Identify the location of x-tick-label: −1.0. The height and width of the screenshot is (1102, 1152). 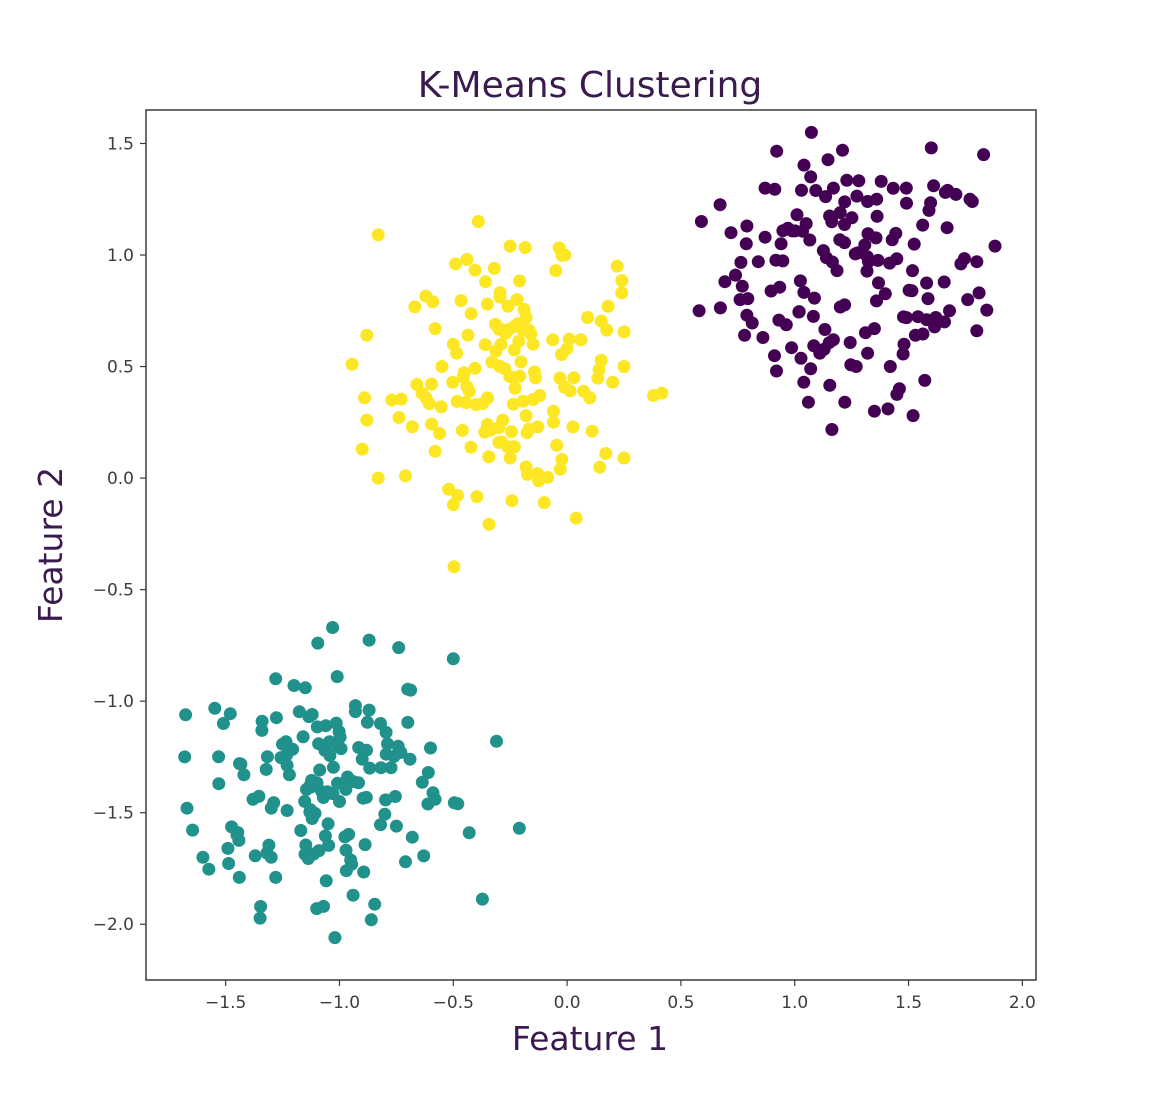
(339, 1003).